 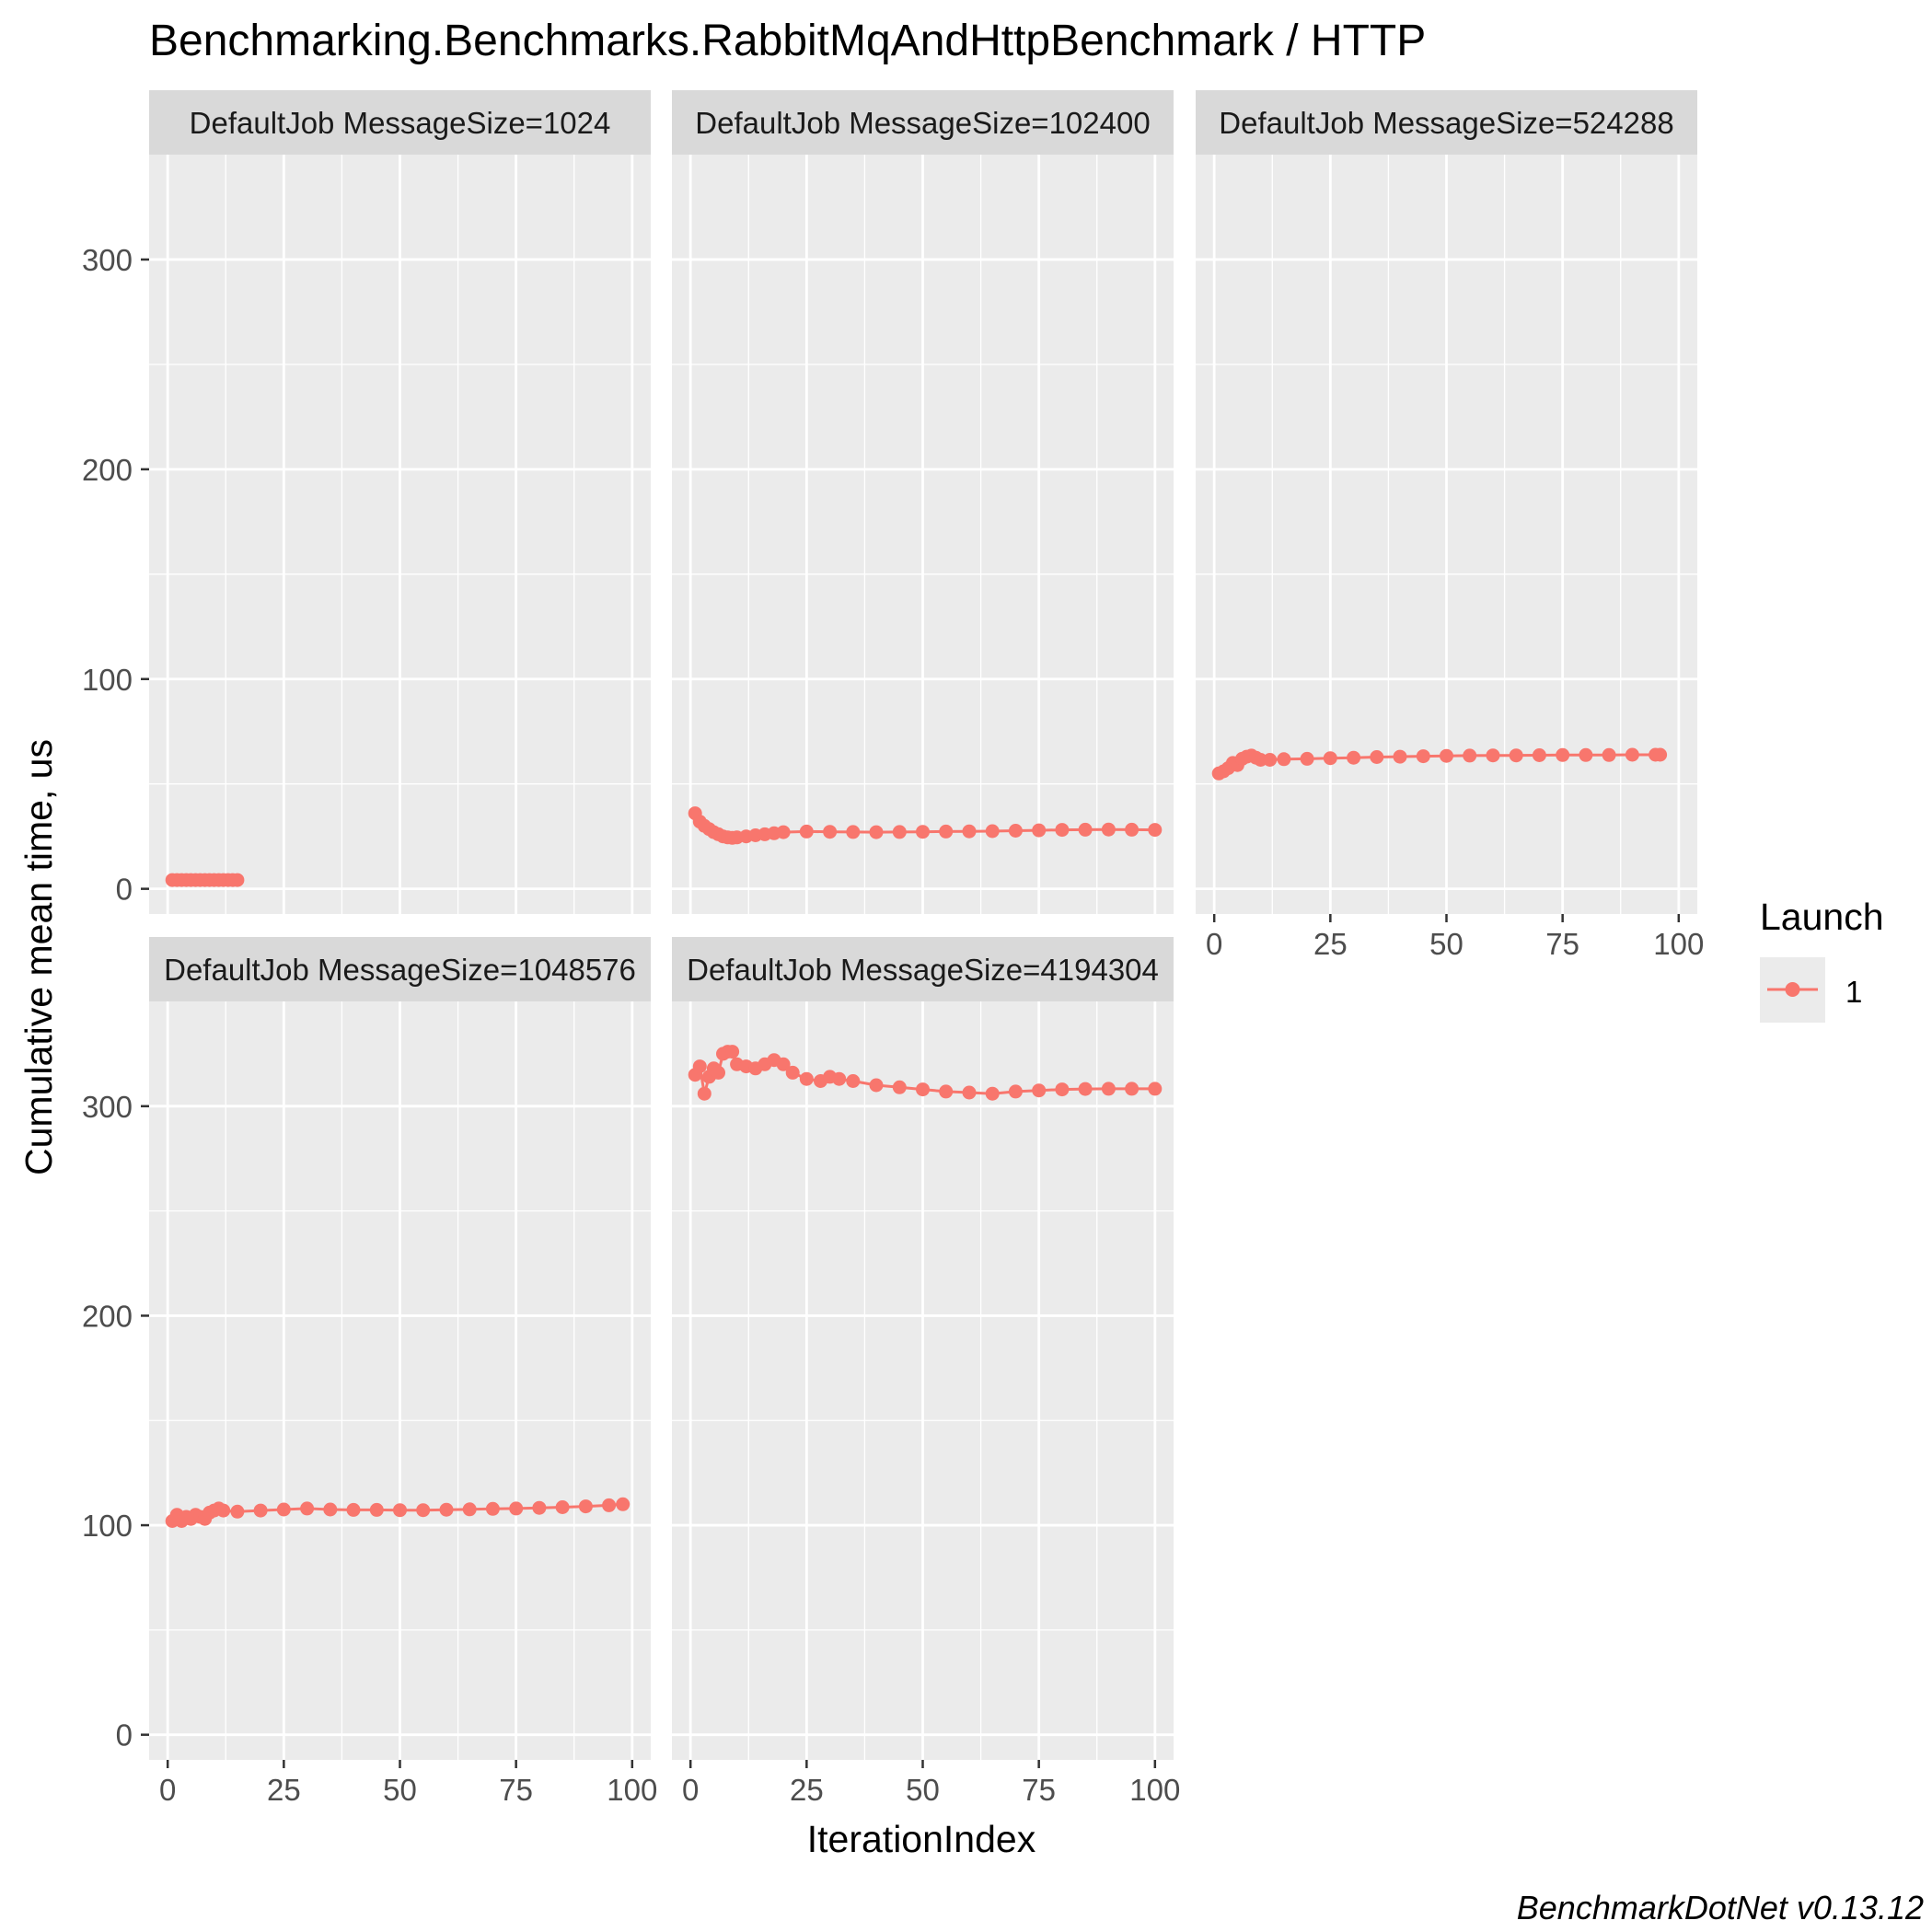 I want to click on legend-title: Launch, so click(x=1822, y=917).